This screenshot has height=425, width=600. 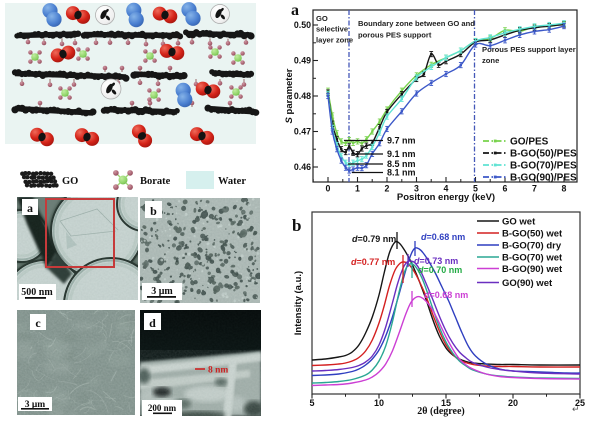 I want to click on svg-text: 200 nm, so click(x=162, y=408).